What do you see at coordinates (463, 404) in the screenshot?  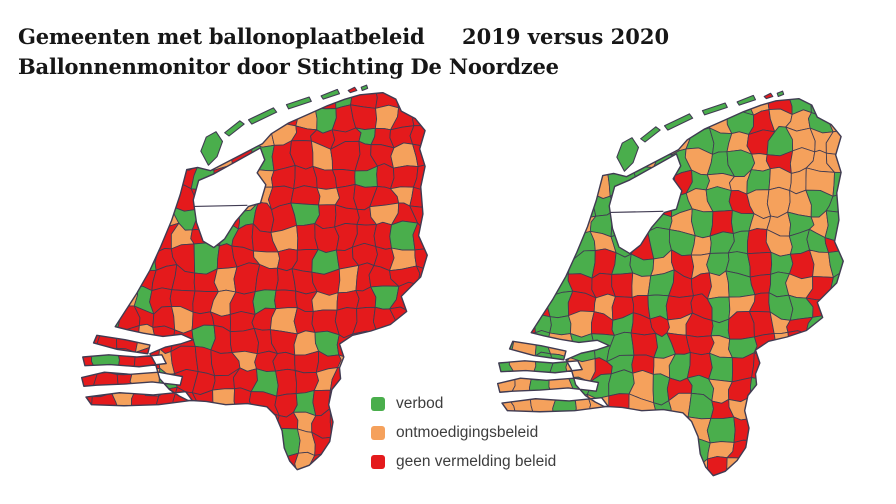 I see `legend-item-verbod: verbod` at bounding box center [463, 404].